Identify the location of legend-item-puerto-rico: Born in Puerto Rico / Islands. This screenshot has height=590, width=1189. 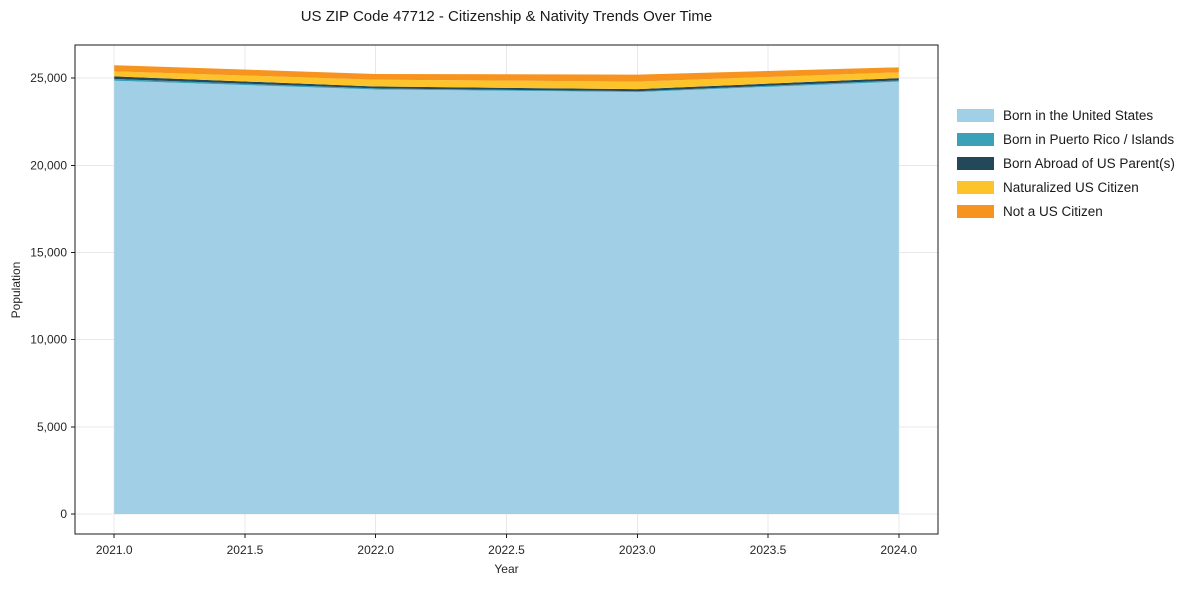
(1066, 139).